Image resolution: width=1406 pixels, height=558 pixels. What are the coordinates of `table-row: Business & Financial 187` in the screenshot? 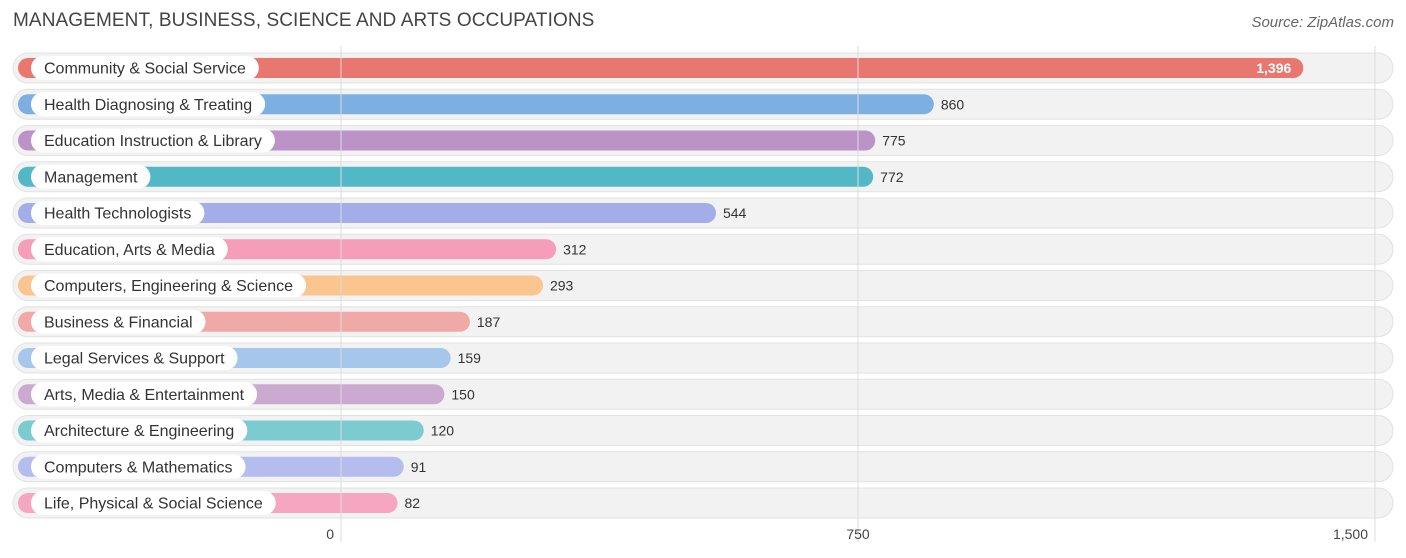 It's located at (703, 322).